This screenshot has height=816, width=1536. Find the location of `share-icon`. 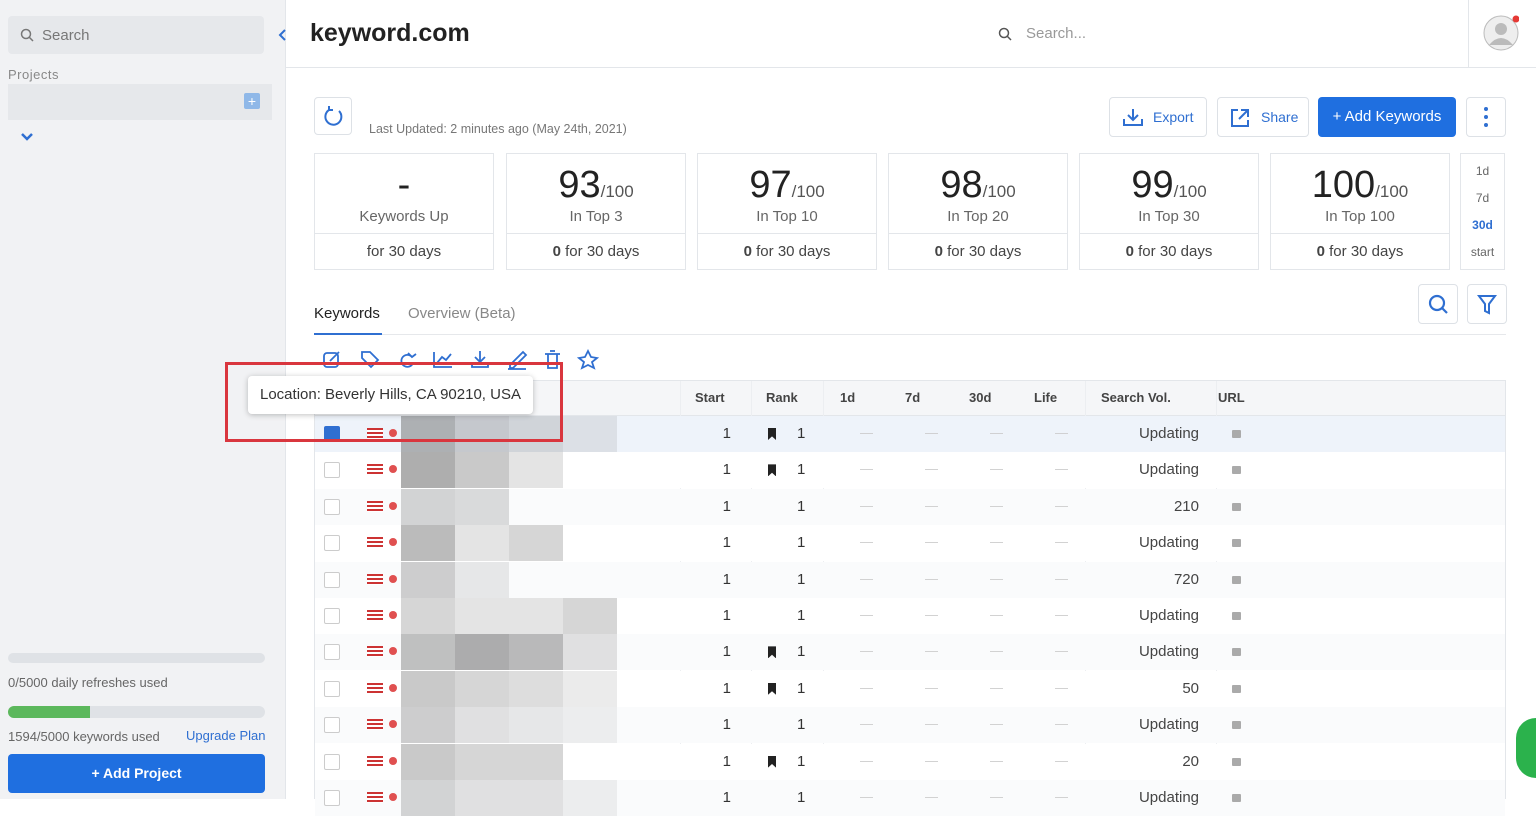

share-icon is located at coordinates (1240, 118).